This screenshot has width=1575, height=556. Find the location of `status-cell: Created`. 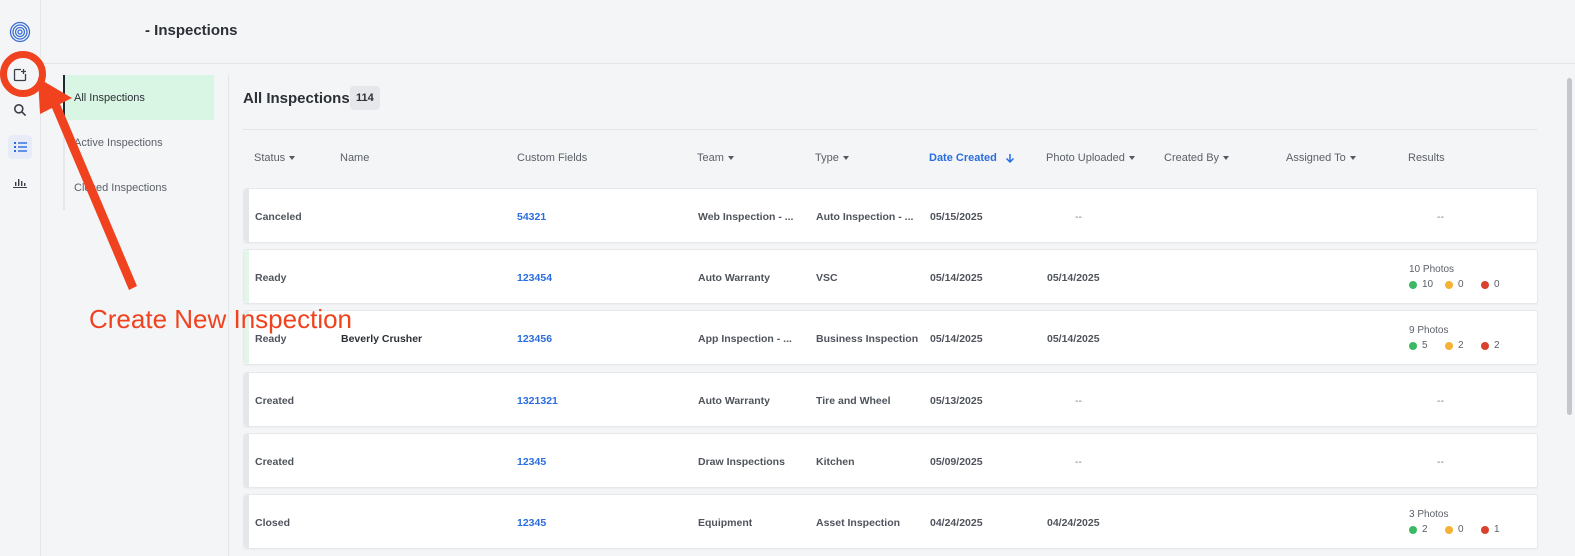

status-cell: Created is located at coordinates (275, 461).